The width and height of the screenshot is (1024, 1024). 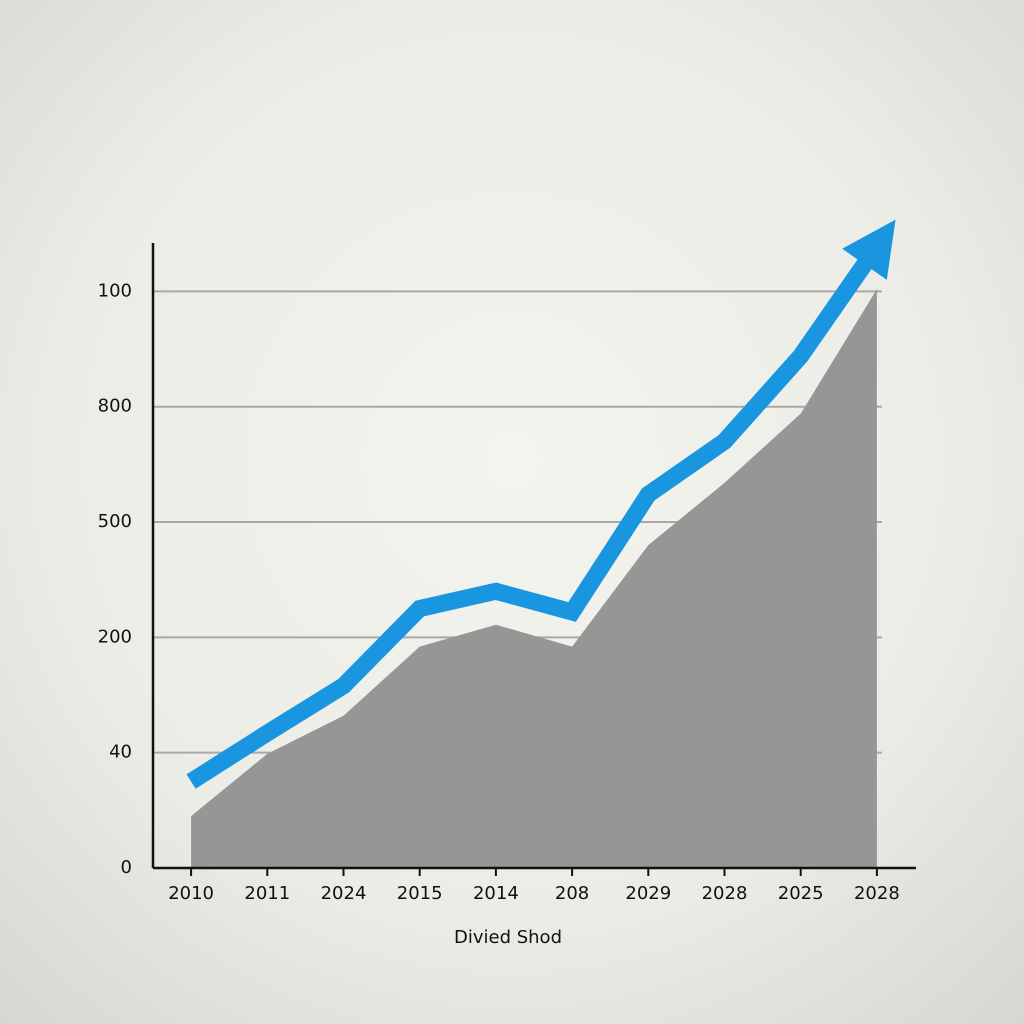 What do you see at coordinates (572, 893) in the screenshot?
I see `x-tick-label: 208` at bounding box center [572, 893].